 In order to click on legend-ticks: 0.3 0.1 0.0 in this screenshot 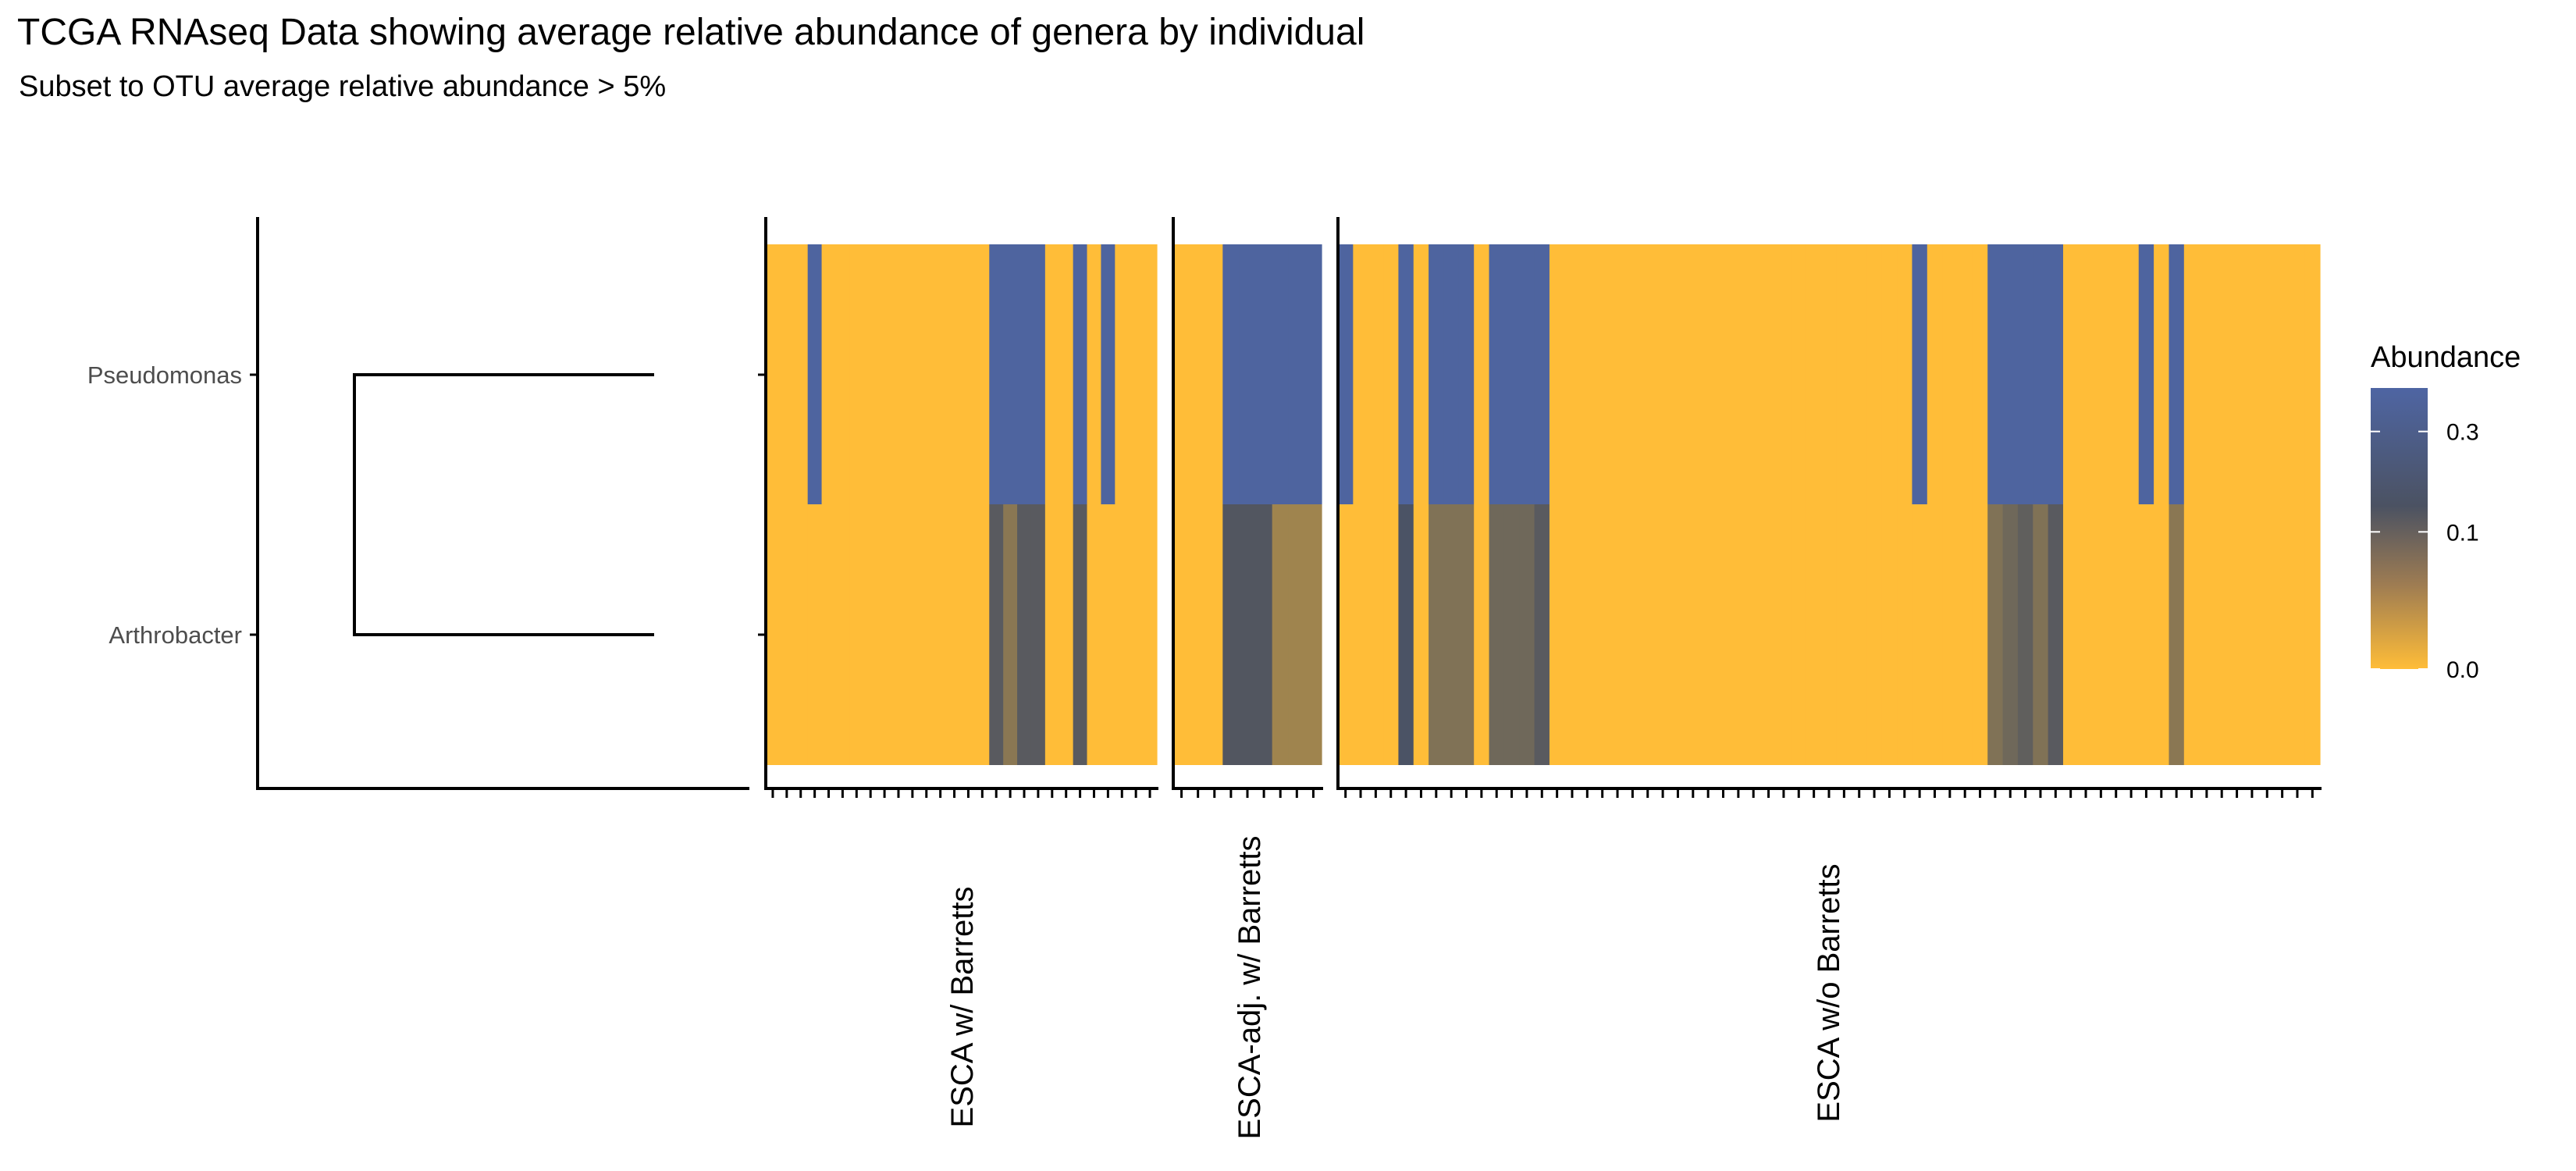, I will do `click(2425, 551)`.